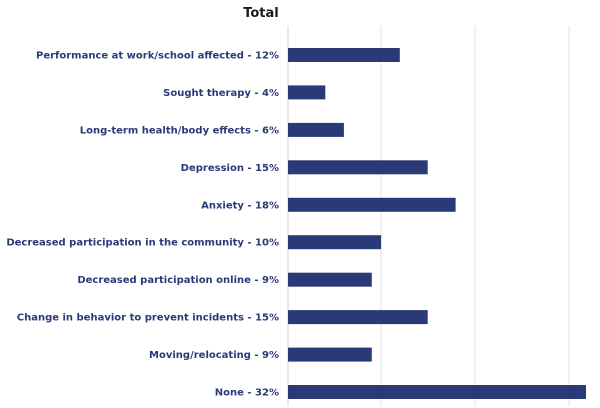  Describe the element at coordinates (179, 130) in the screenshot. I see `category-label: Long-term health/body effects - 6%` at that location.